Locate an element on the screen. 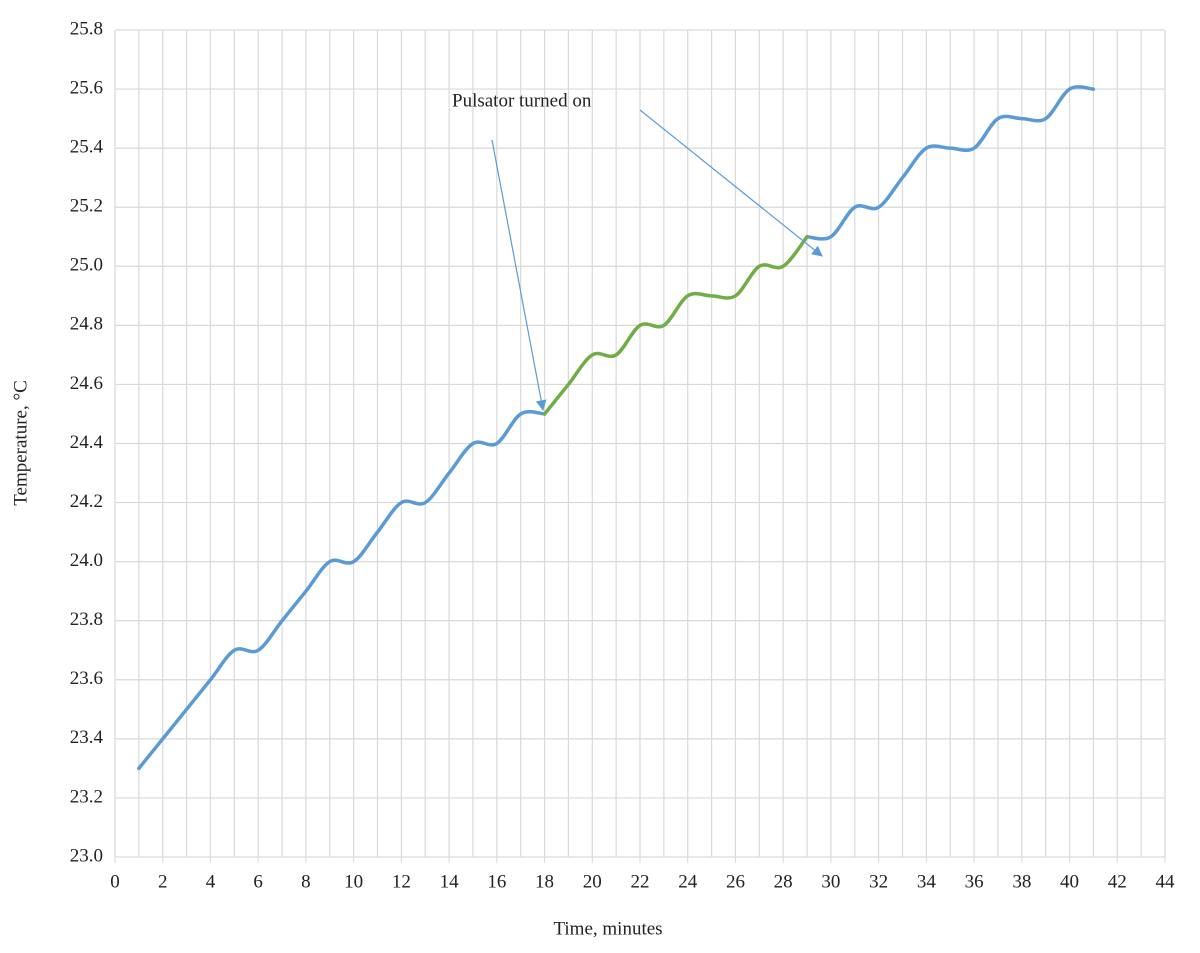 This screenshot has width=1200, height=953. x-tick-label: 20 is located at coordinates (592, 881).